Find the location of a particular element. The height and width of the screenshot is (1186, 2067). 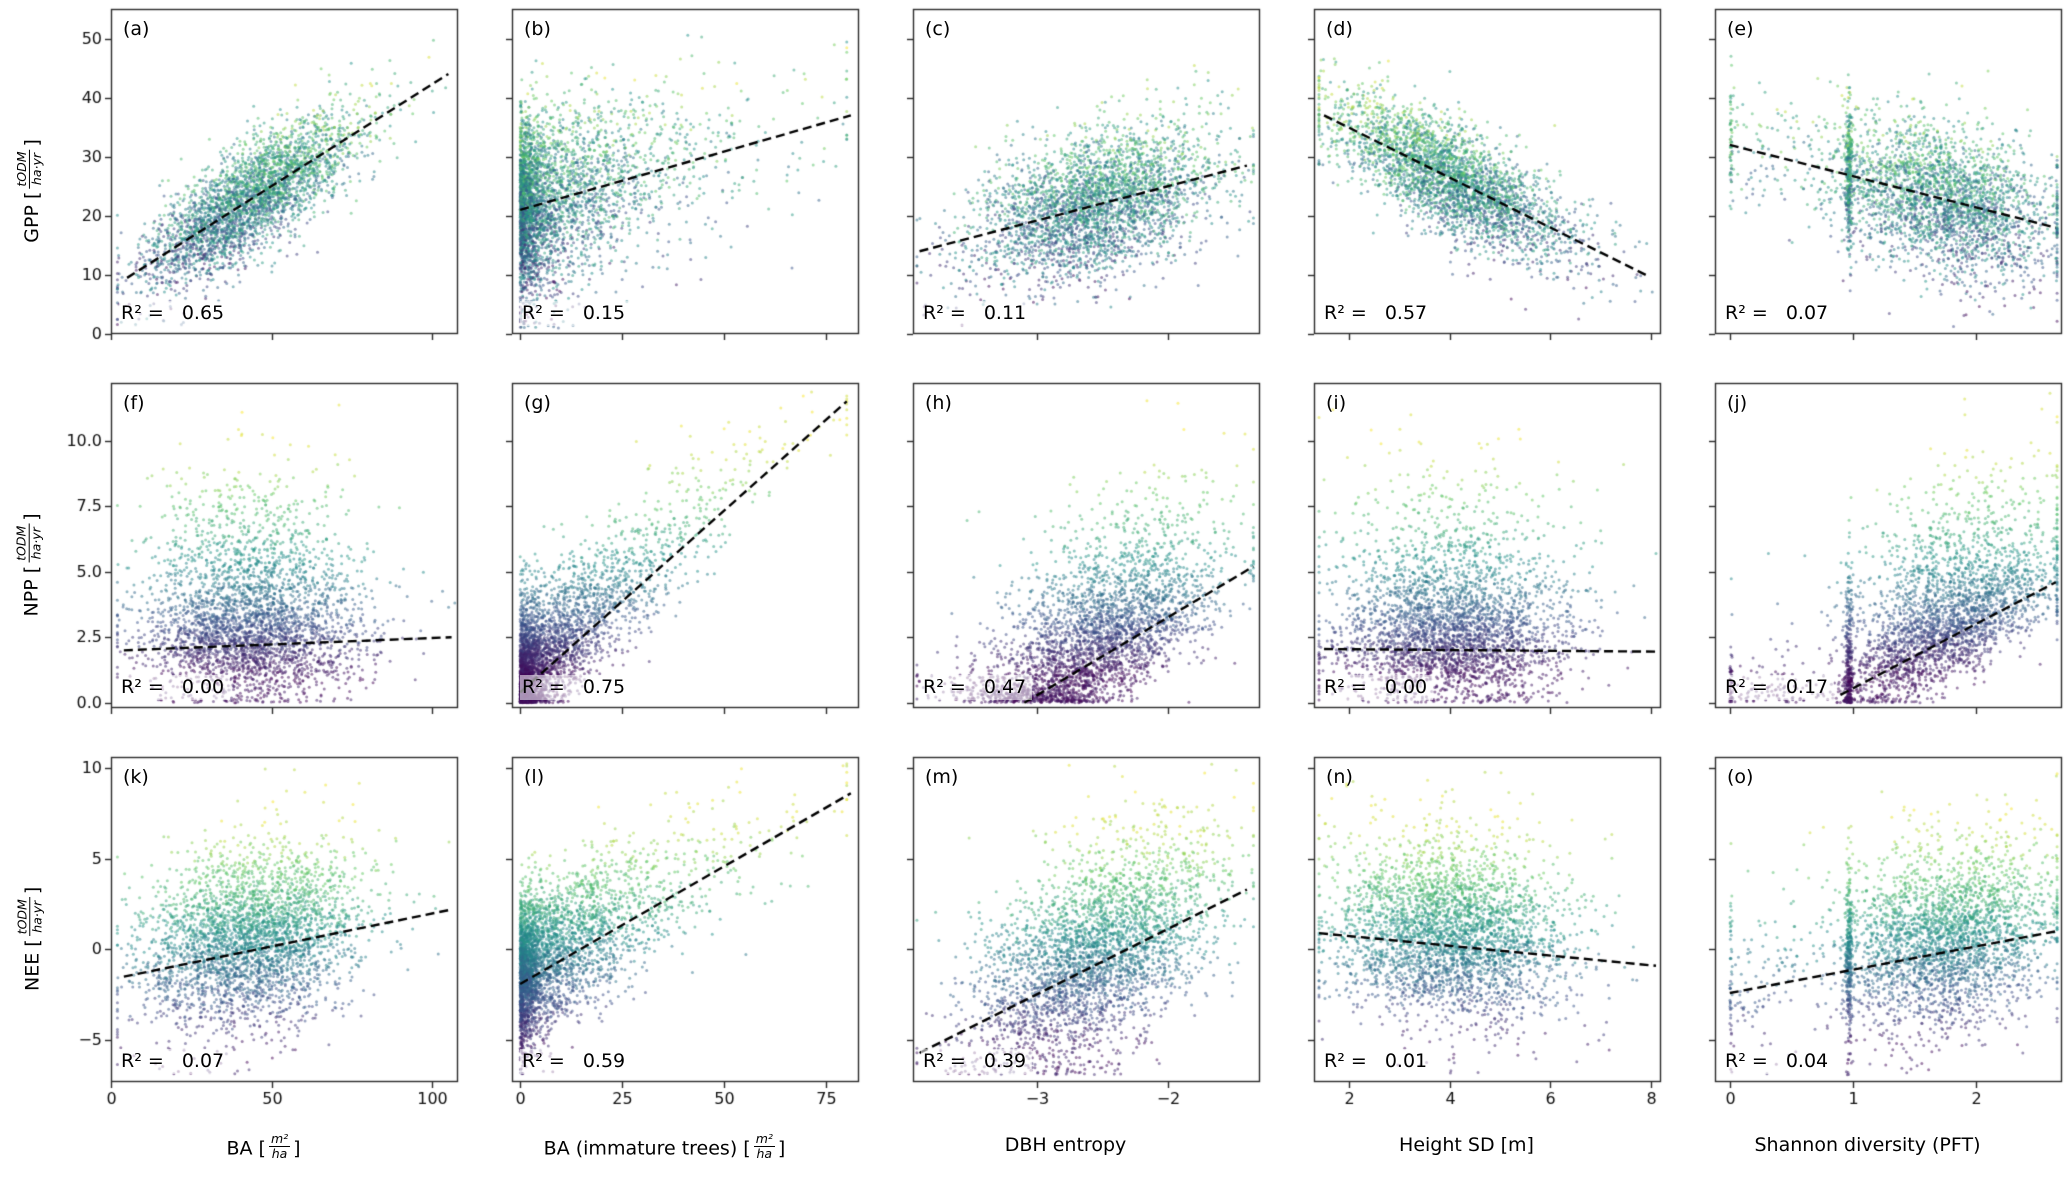

r2-annotation: R² = 0.47 is located at coordinates (977, 687).